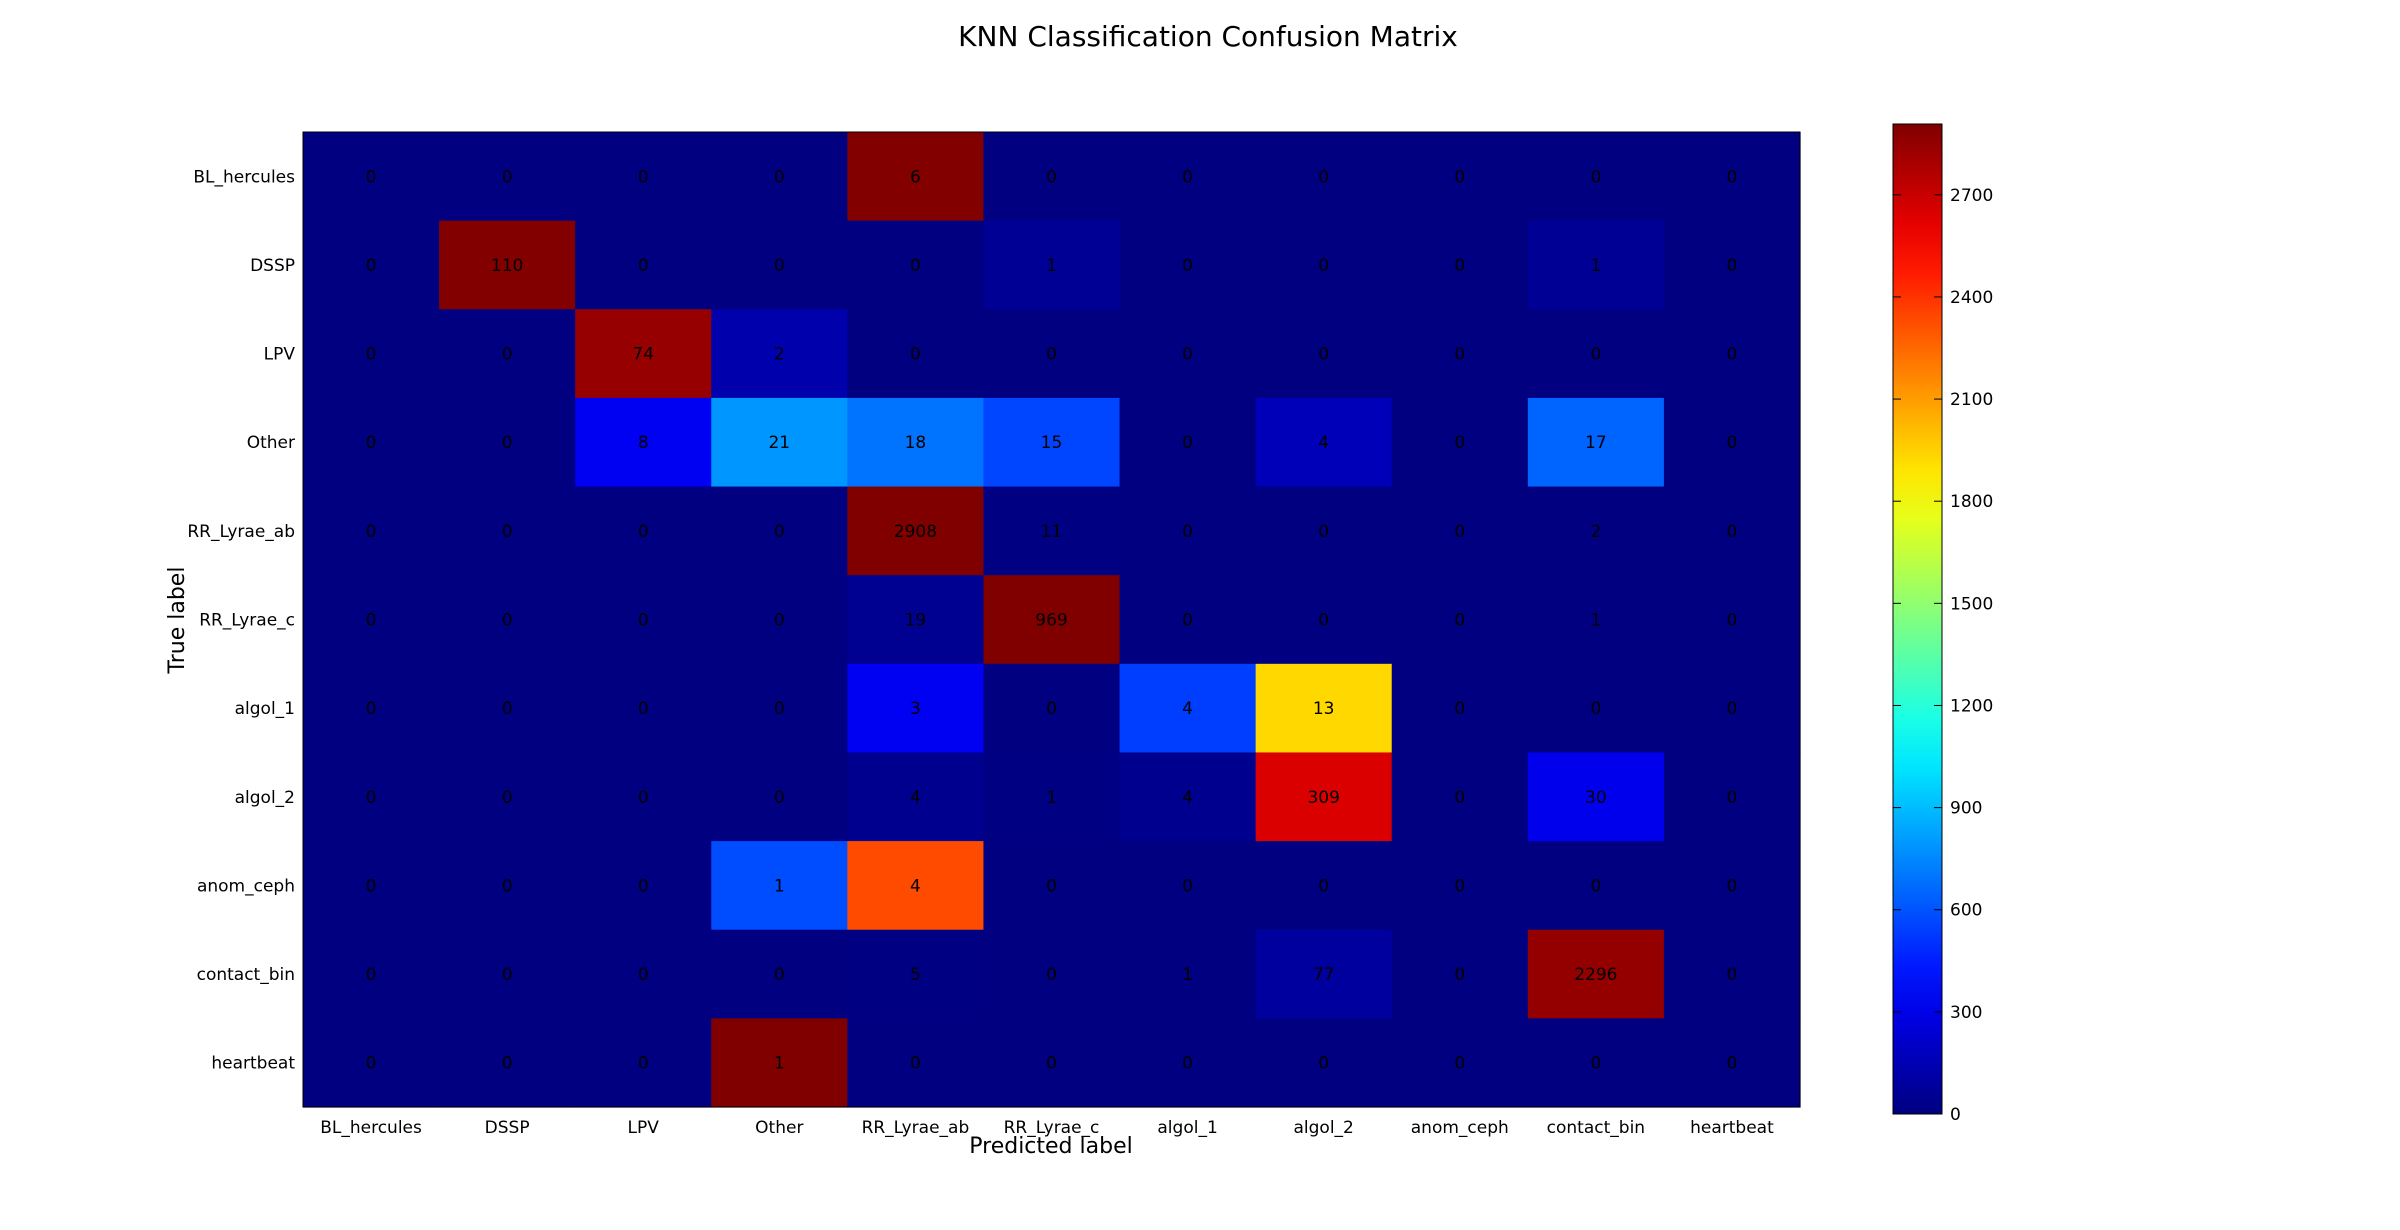 This screenshot has height=1230, width=2400. I want to click on y-tick-label: algol_1, so click(265, 709).